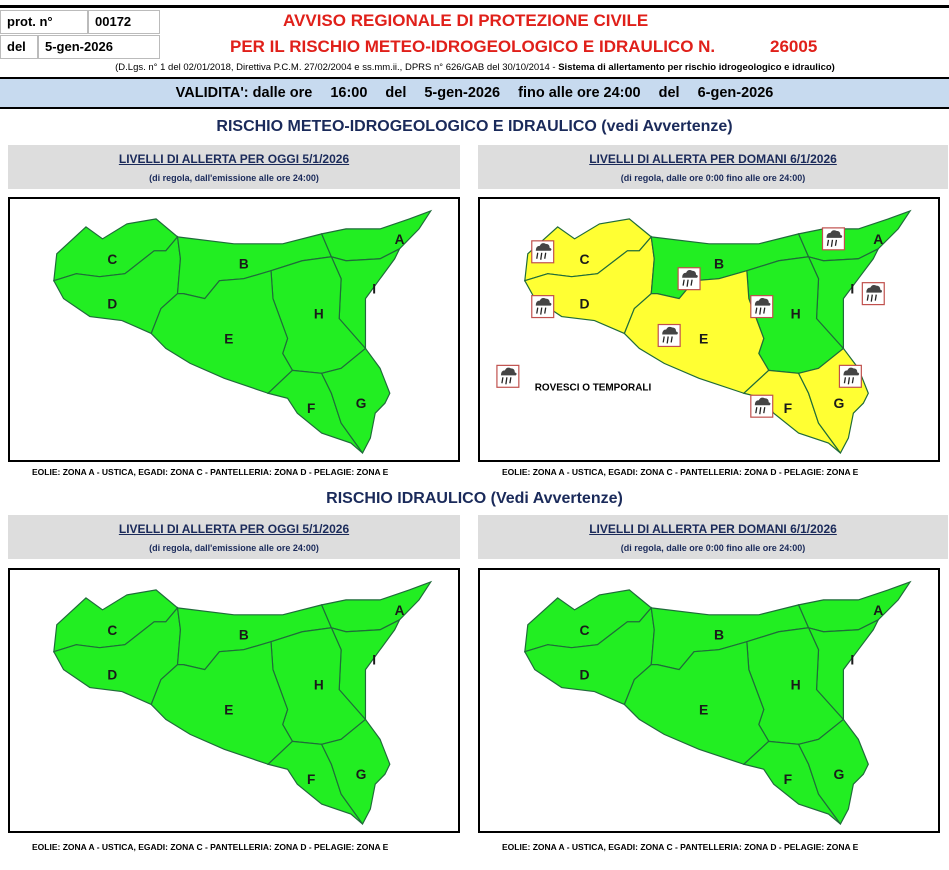 The image size is (949, 870). I want to click on top-rule, so click(474, 6).